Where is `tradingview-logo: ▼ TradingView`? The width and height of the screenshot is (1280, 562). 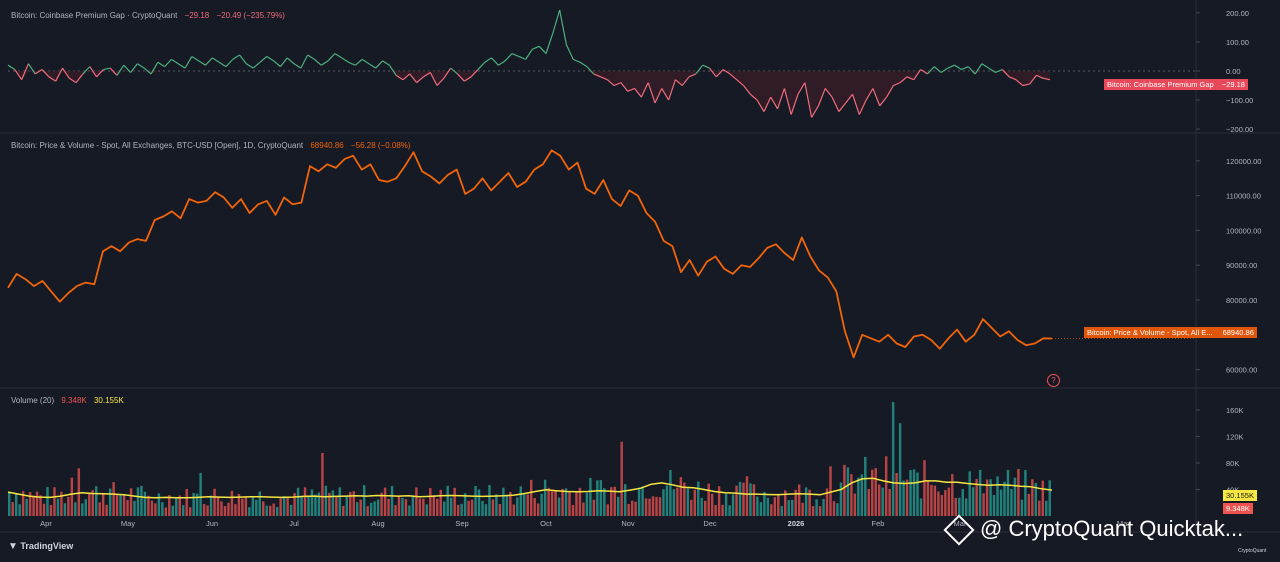 tradingview-logo: ▼ TradingView is located at coordinates (40, 546).